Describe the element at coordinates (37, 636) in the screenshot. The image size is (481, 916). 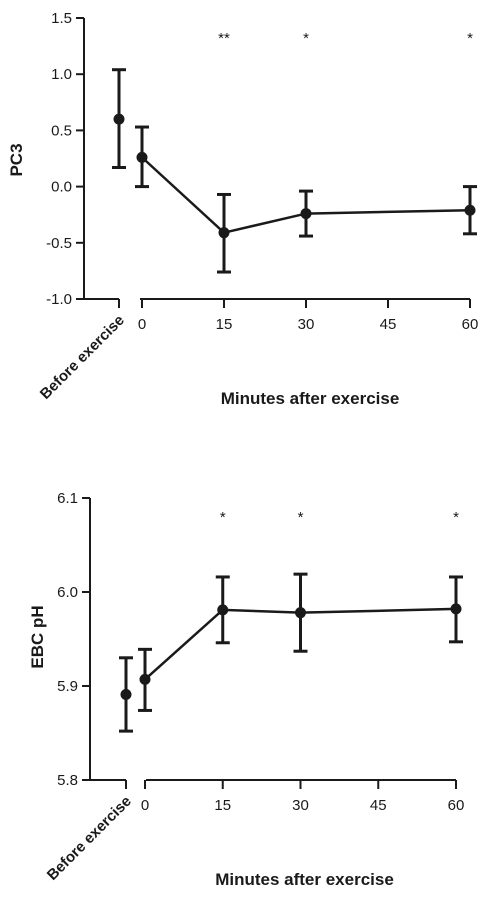
I see `y-axis-title: EBC pH` at that location.